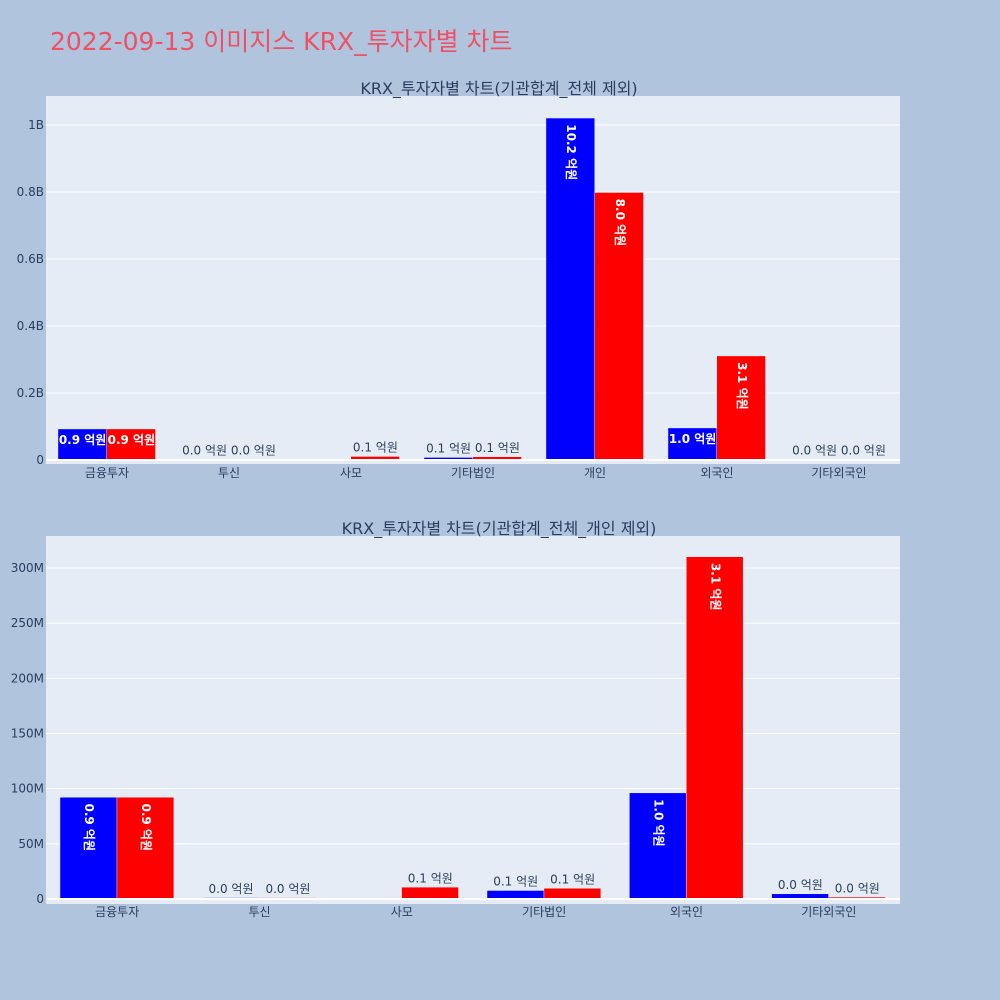 Image resolution: width=1000 pixels, height=1000 pixels. I want to click on y-tick-label: 0.8B, so click(30, 192).